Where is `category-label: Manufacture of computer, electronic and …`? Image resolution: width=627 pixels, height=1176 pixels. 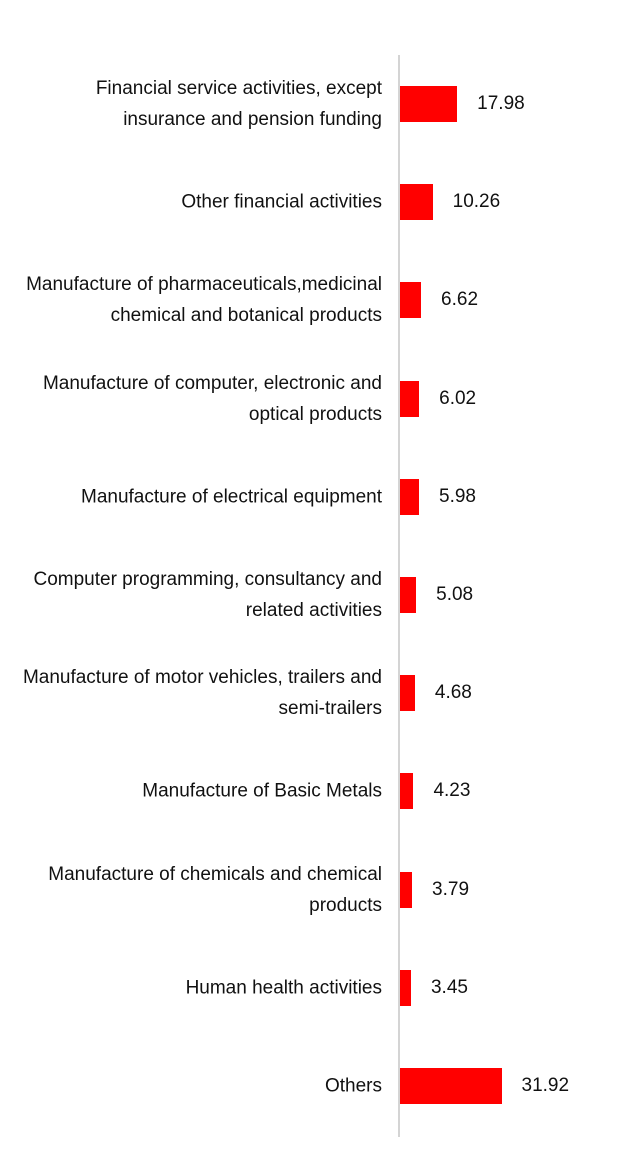 category-label: Manufacture of computer, electronic and … is located at coordinates (212, 398).